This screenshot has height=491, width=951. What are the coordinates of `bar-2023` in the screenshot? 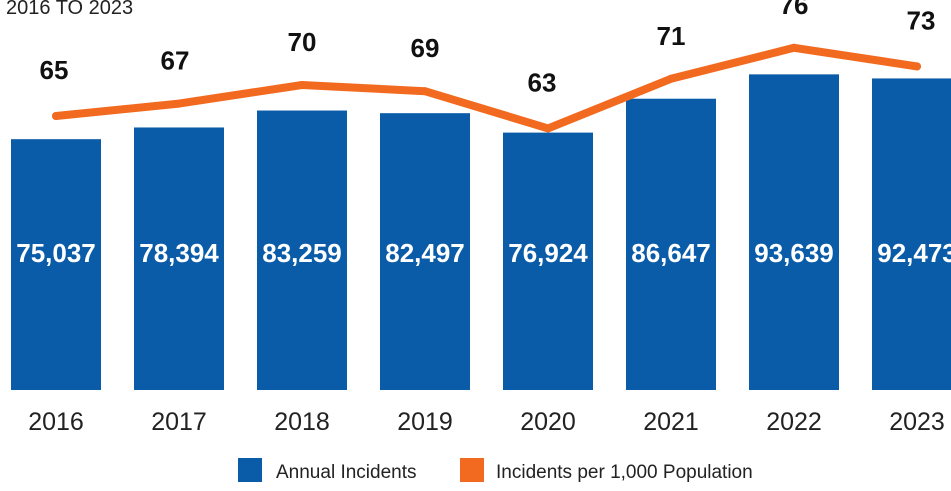 It's located at (911, 234).